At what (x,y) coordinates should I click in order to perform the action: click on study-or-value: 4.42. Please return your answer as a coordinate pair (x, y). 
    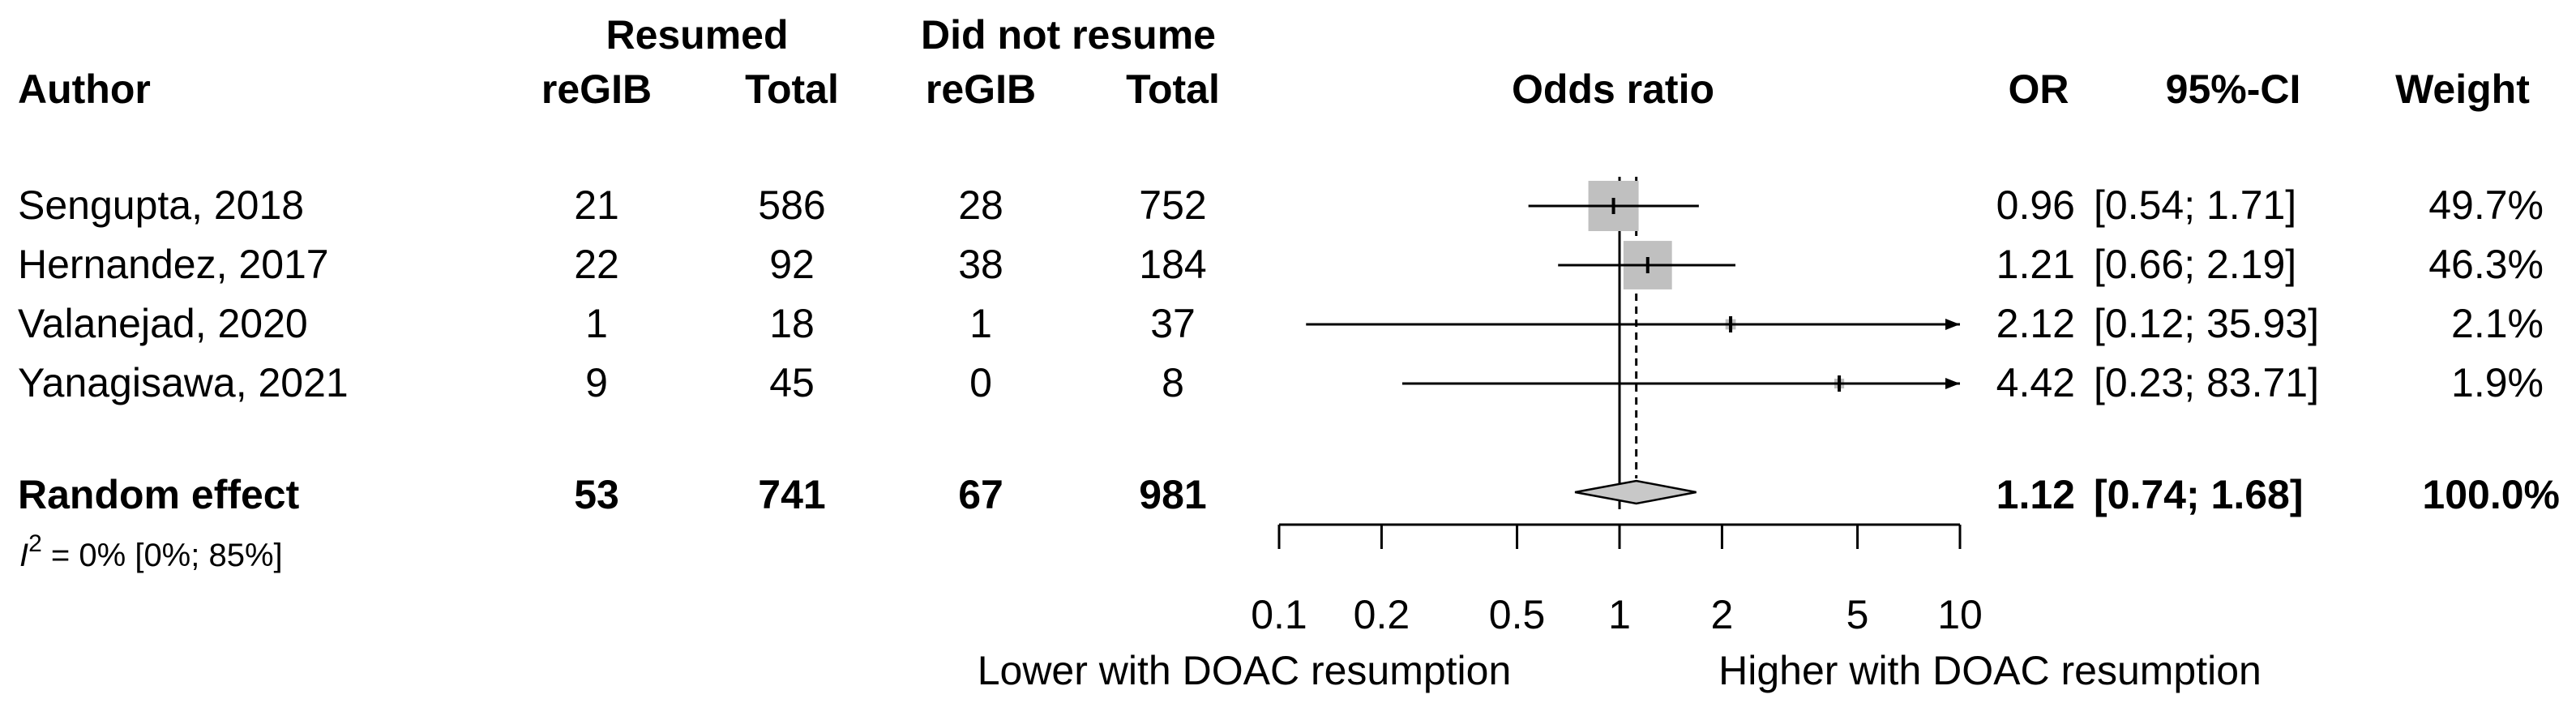
    Looking at the image, I should click on (2035, 382).